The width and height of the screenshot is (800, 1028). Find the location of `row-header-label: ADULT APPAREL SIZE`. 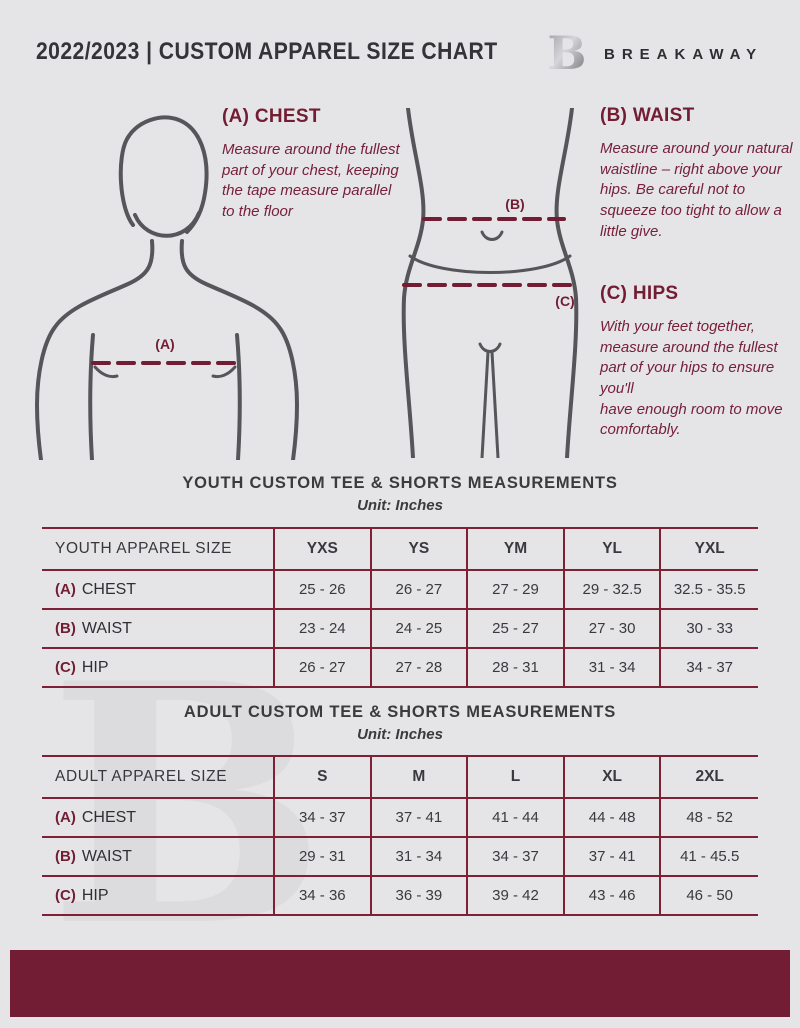

row-header-label: ADULT APPAREL SIZE is located at coordinates (158, 777).